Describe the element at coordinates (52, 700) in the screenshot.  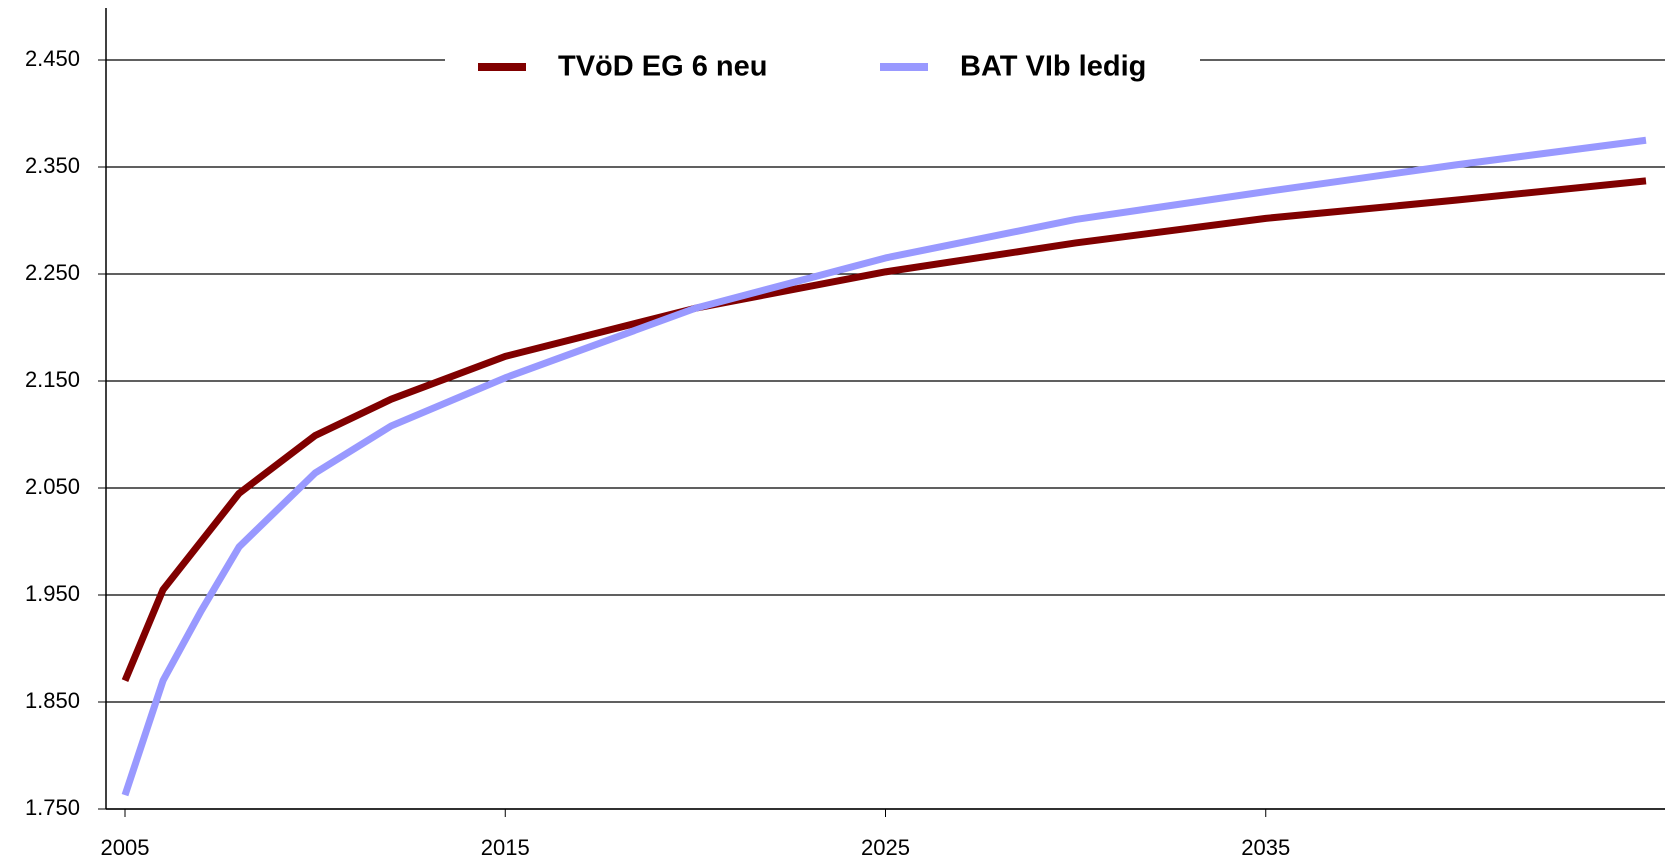
I see `y-tick-label: 1.850` at that location.